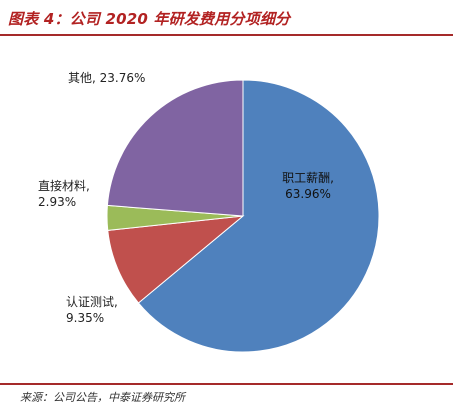  Describe the element at coordinates (90, 302) in the screenshot. I see `label-testing-name: 认证测试` at that location.